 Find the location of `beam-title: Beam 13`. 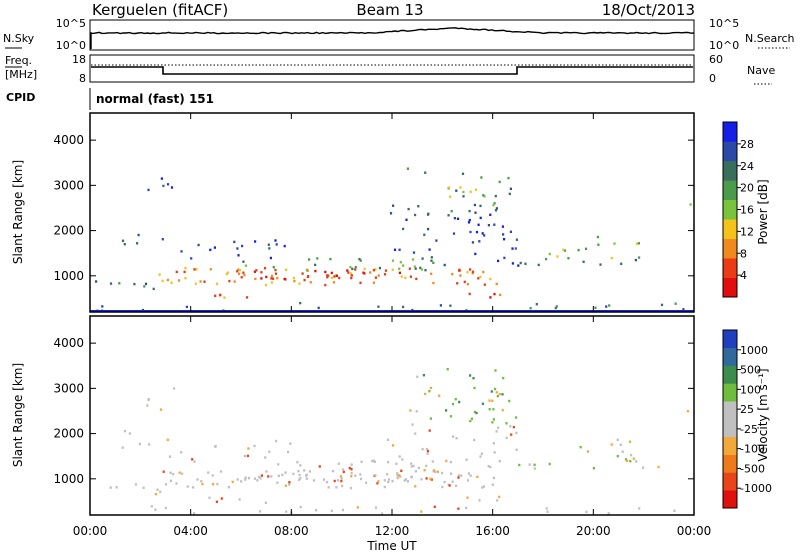

beam-title: Beam 13 is located at coordinates (389, 10).